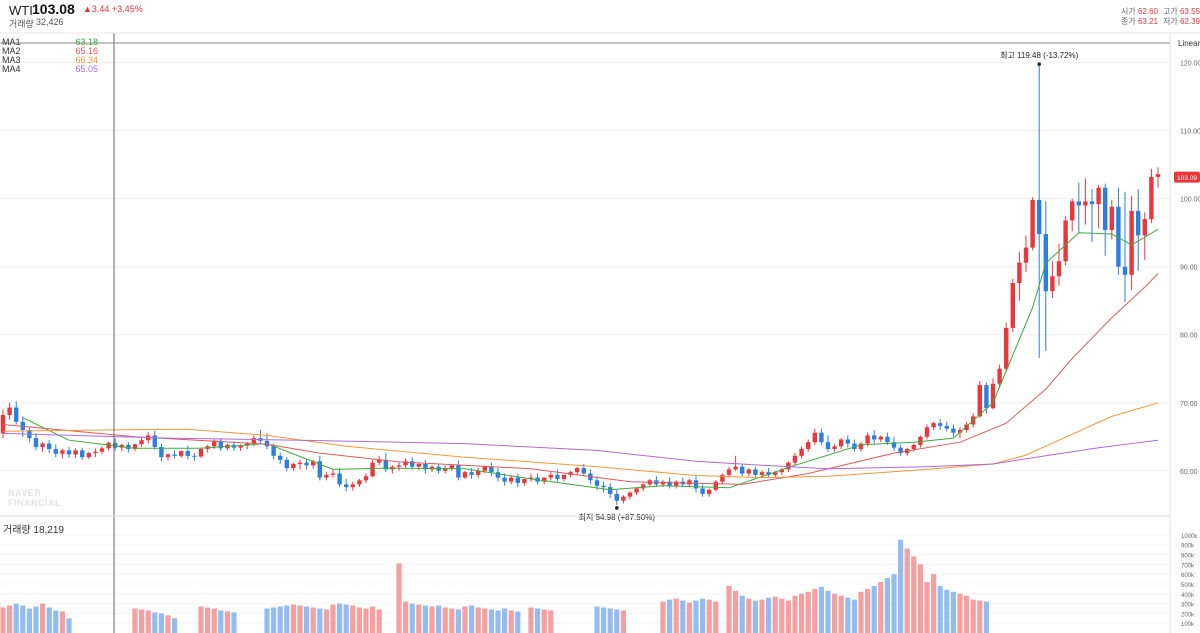 The image size is (1200, 633). What do you see at coordinates (1181, 21) in the screenshot?
I see `low-price: 저가 62.39` at bounding box center [1181, 21].